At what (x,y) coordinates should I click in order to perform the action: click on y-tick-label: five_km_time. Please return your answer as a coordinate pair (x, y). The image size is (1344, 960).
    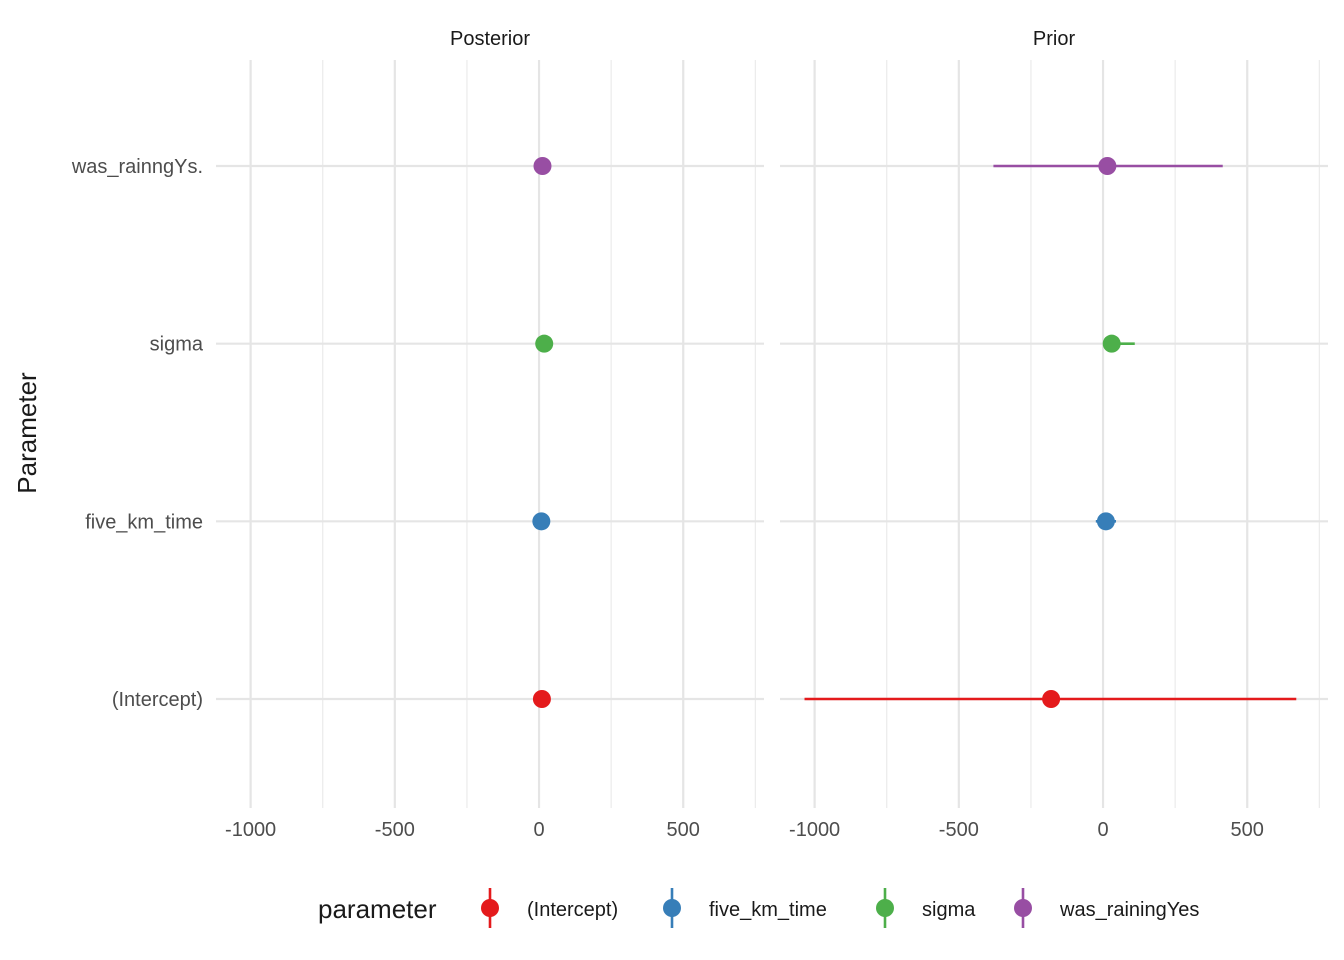
    Looking at the image, I should click on (144, 522).